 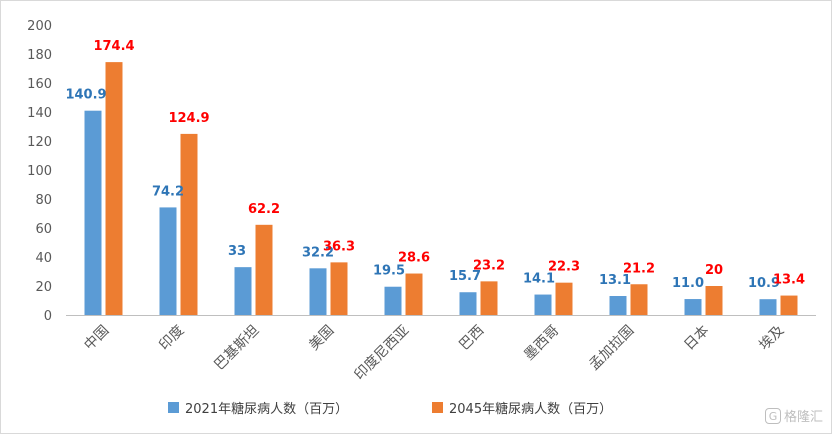 I want to click on y-tick-label: 100, so click(x=39, y=171).